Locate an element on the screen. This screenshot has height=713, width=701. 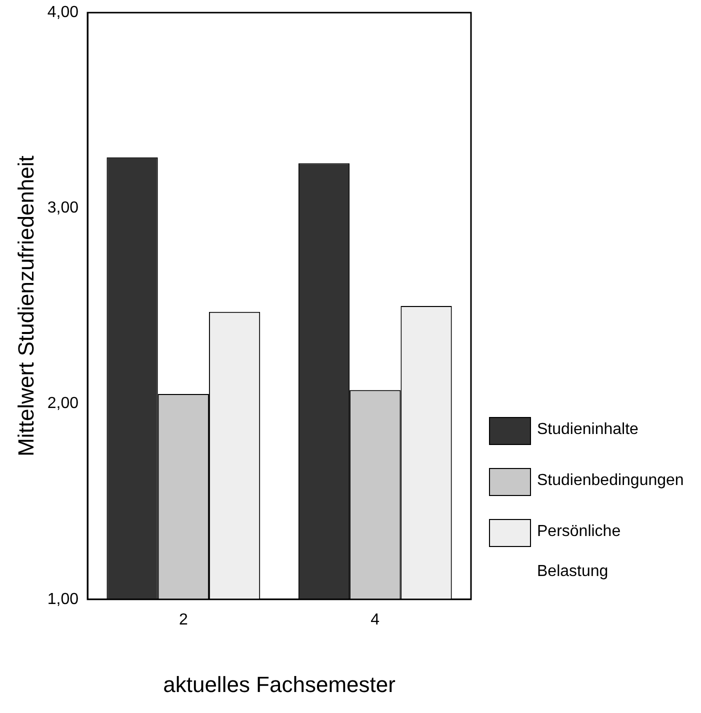
y-tick-label: 3,00 is located at coordinates (63, 208).